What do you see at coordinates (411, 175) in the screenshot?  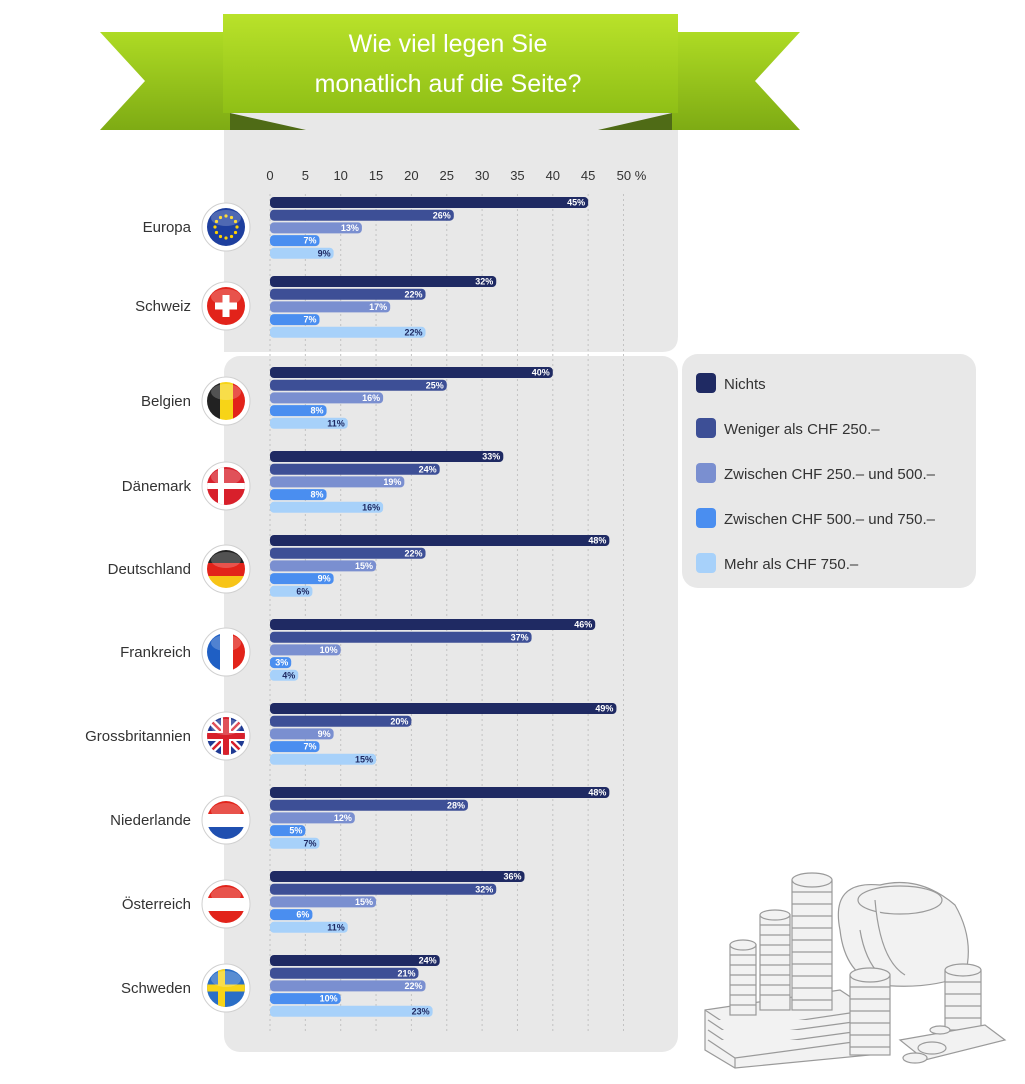 I see `x-tick-label: 20` at bounding box center [411, 175].